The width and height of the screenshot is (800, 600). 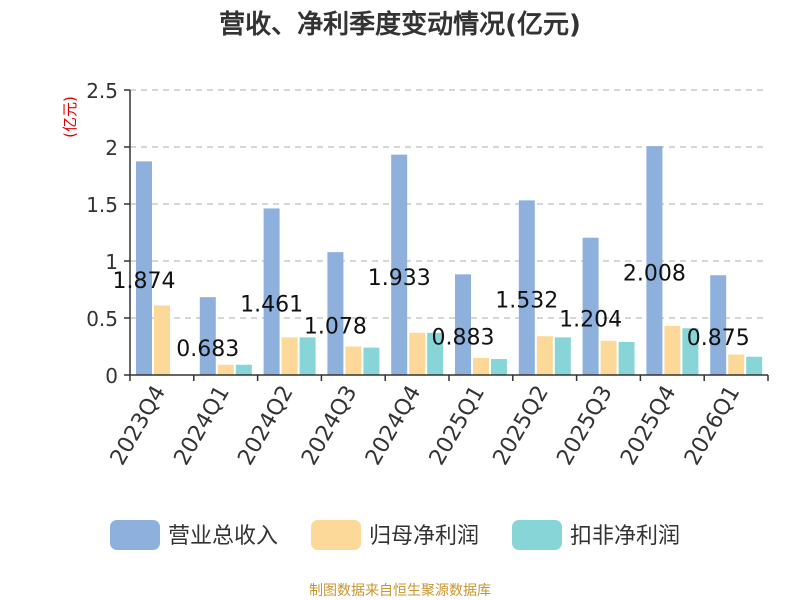 I want to click on chart-title: 营收、净利季度变动情况(亿元), so click(x=400, y=24).